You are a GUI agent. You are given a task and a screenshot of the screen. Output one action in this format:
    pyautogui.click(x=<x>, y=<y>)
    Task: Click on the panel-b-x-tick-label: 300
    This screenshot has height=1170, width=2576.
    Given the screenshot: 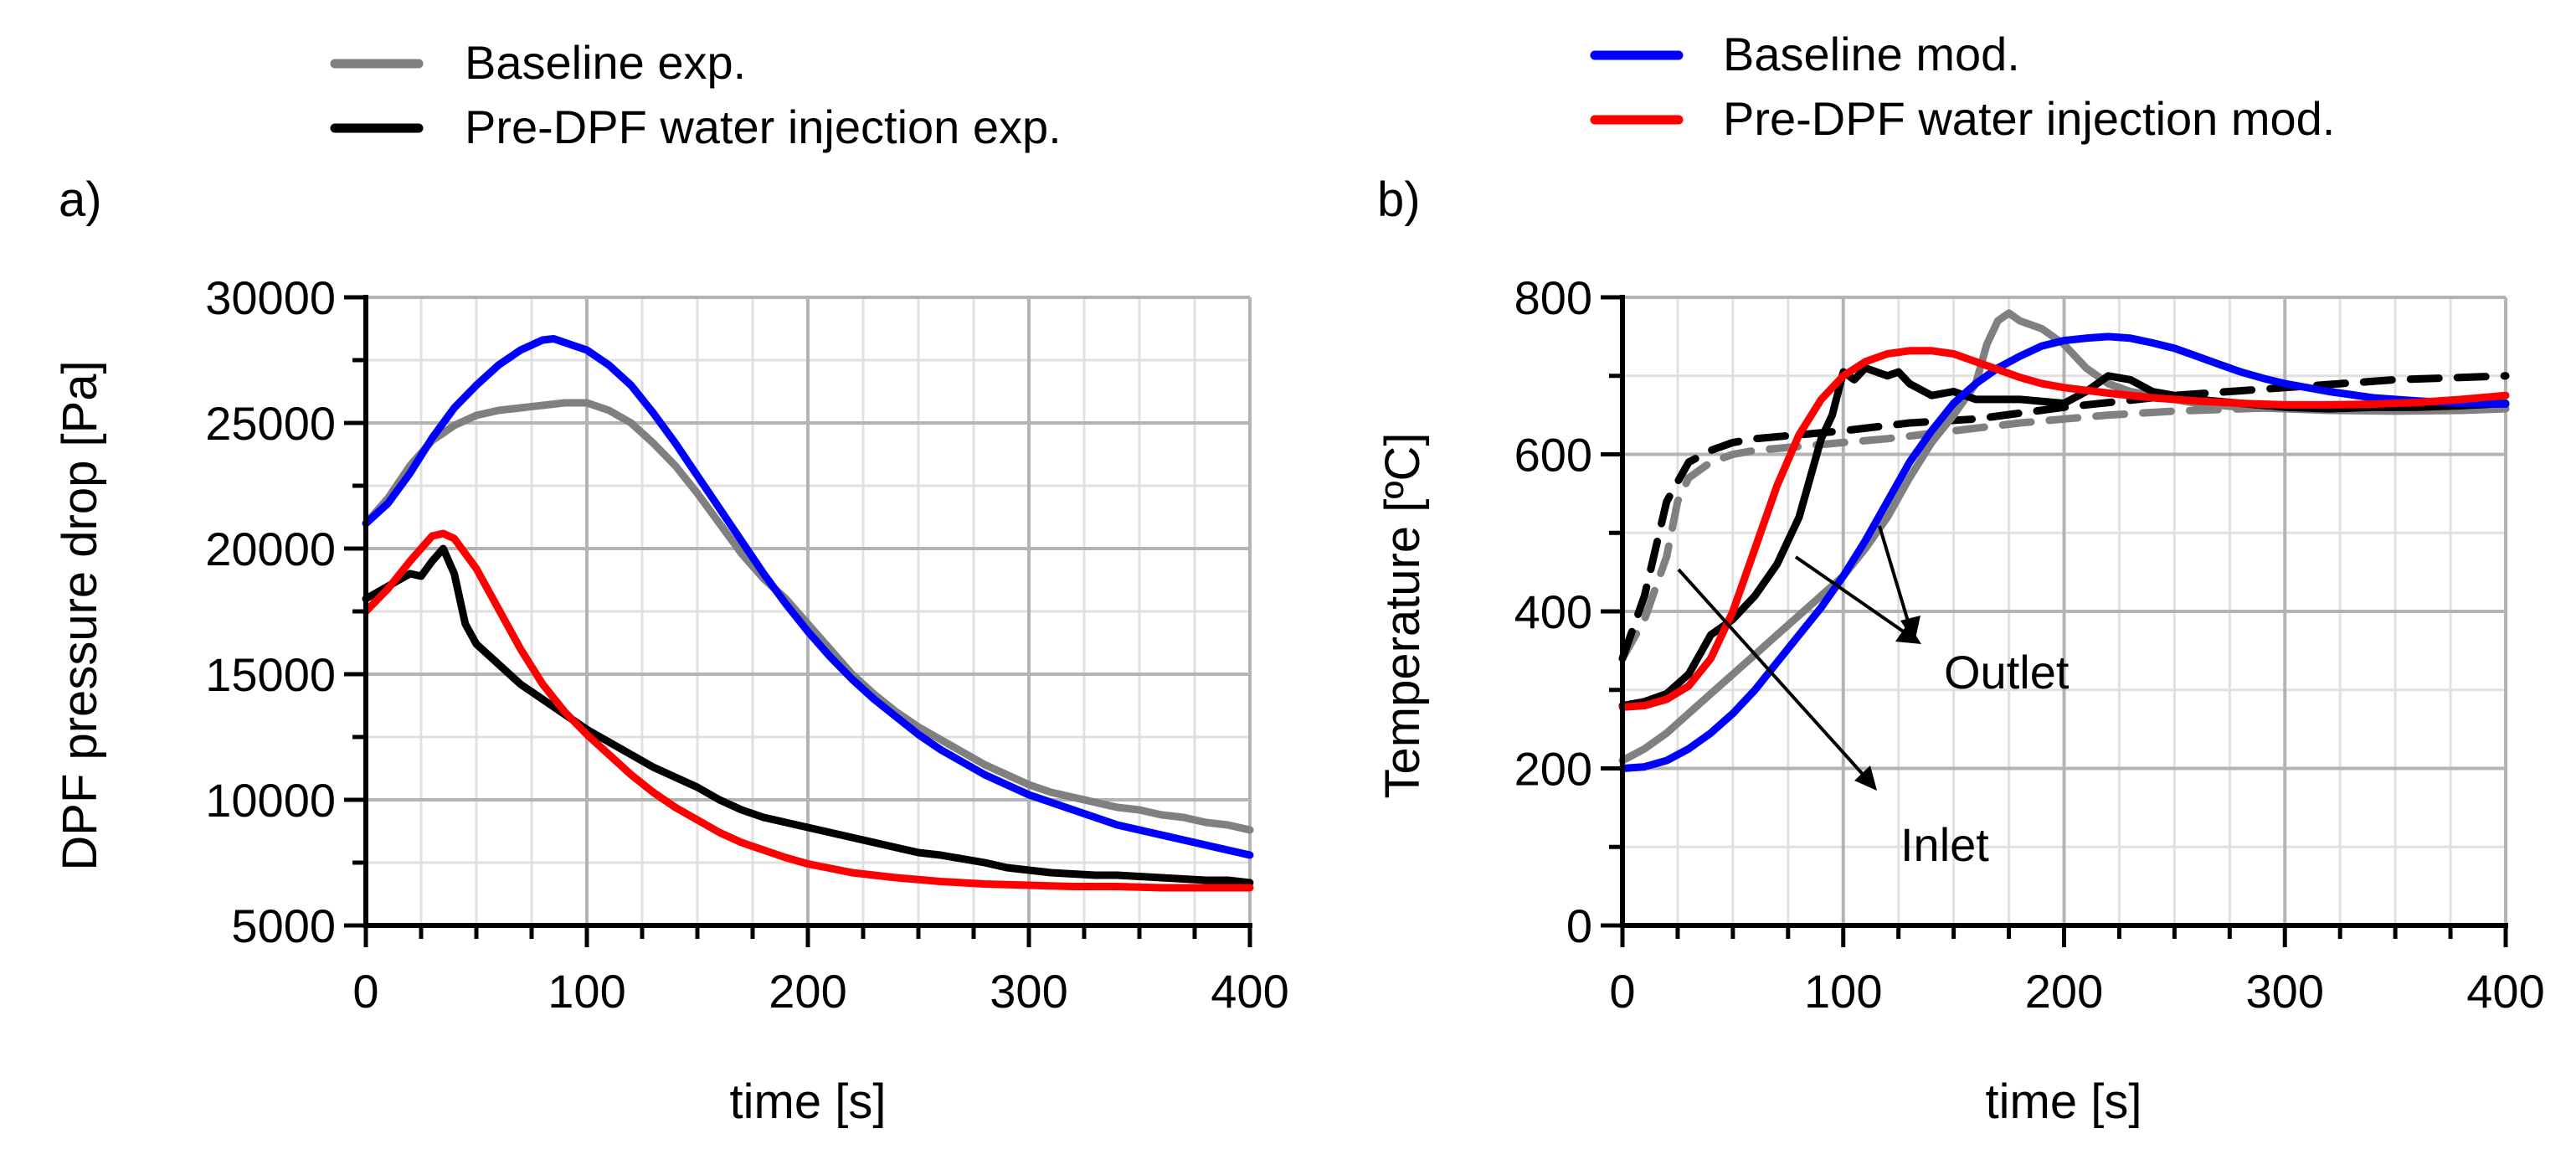 What is the action you would take?
    pyautogui.click(x=2285, y=991)
    